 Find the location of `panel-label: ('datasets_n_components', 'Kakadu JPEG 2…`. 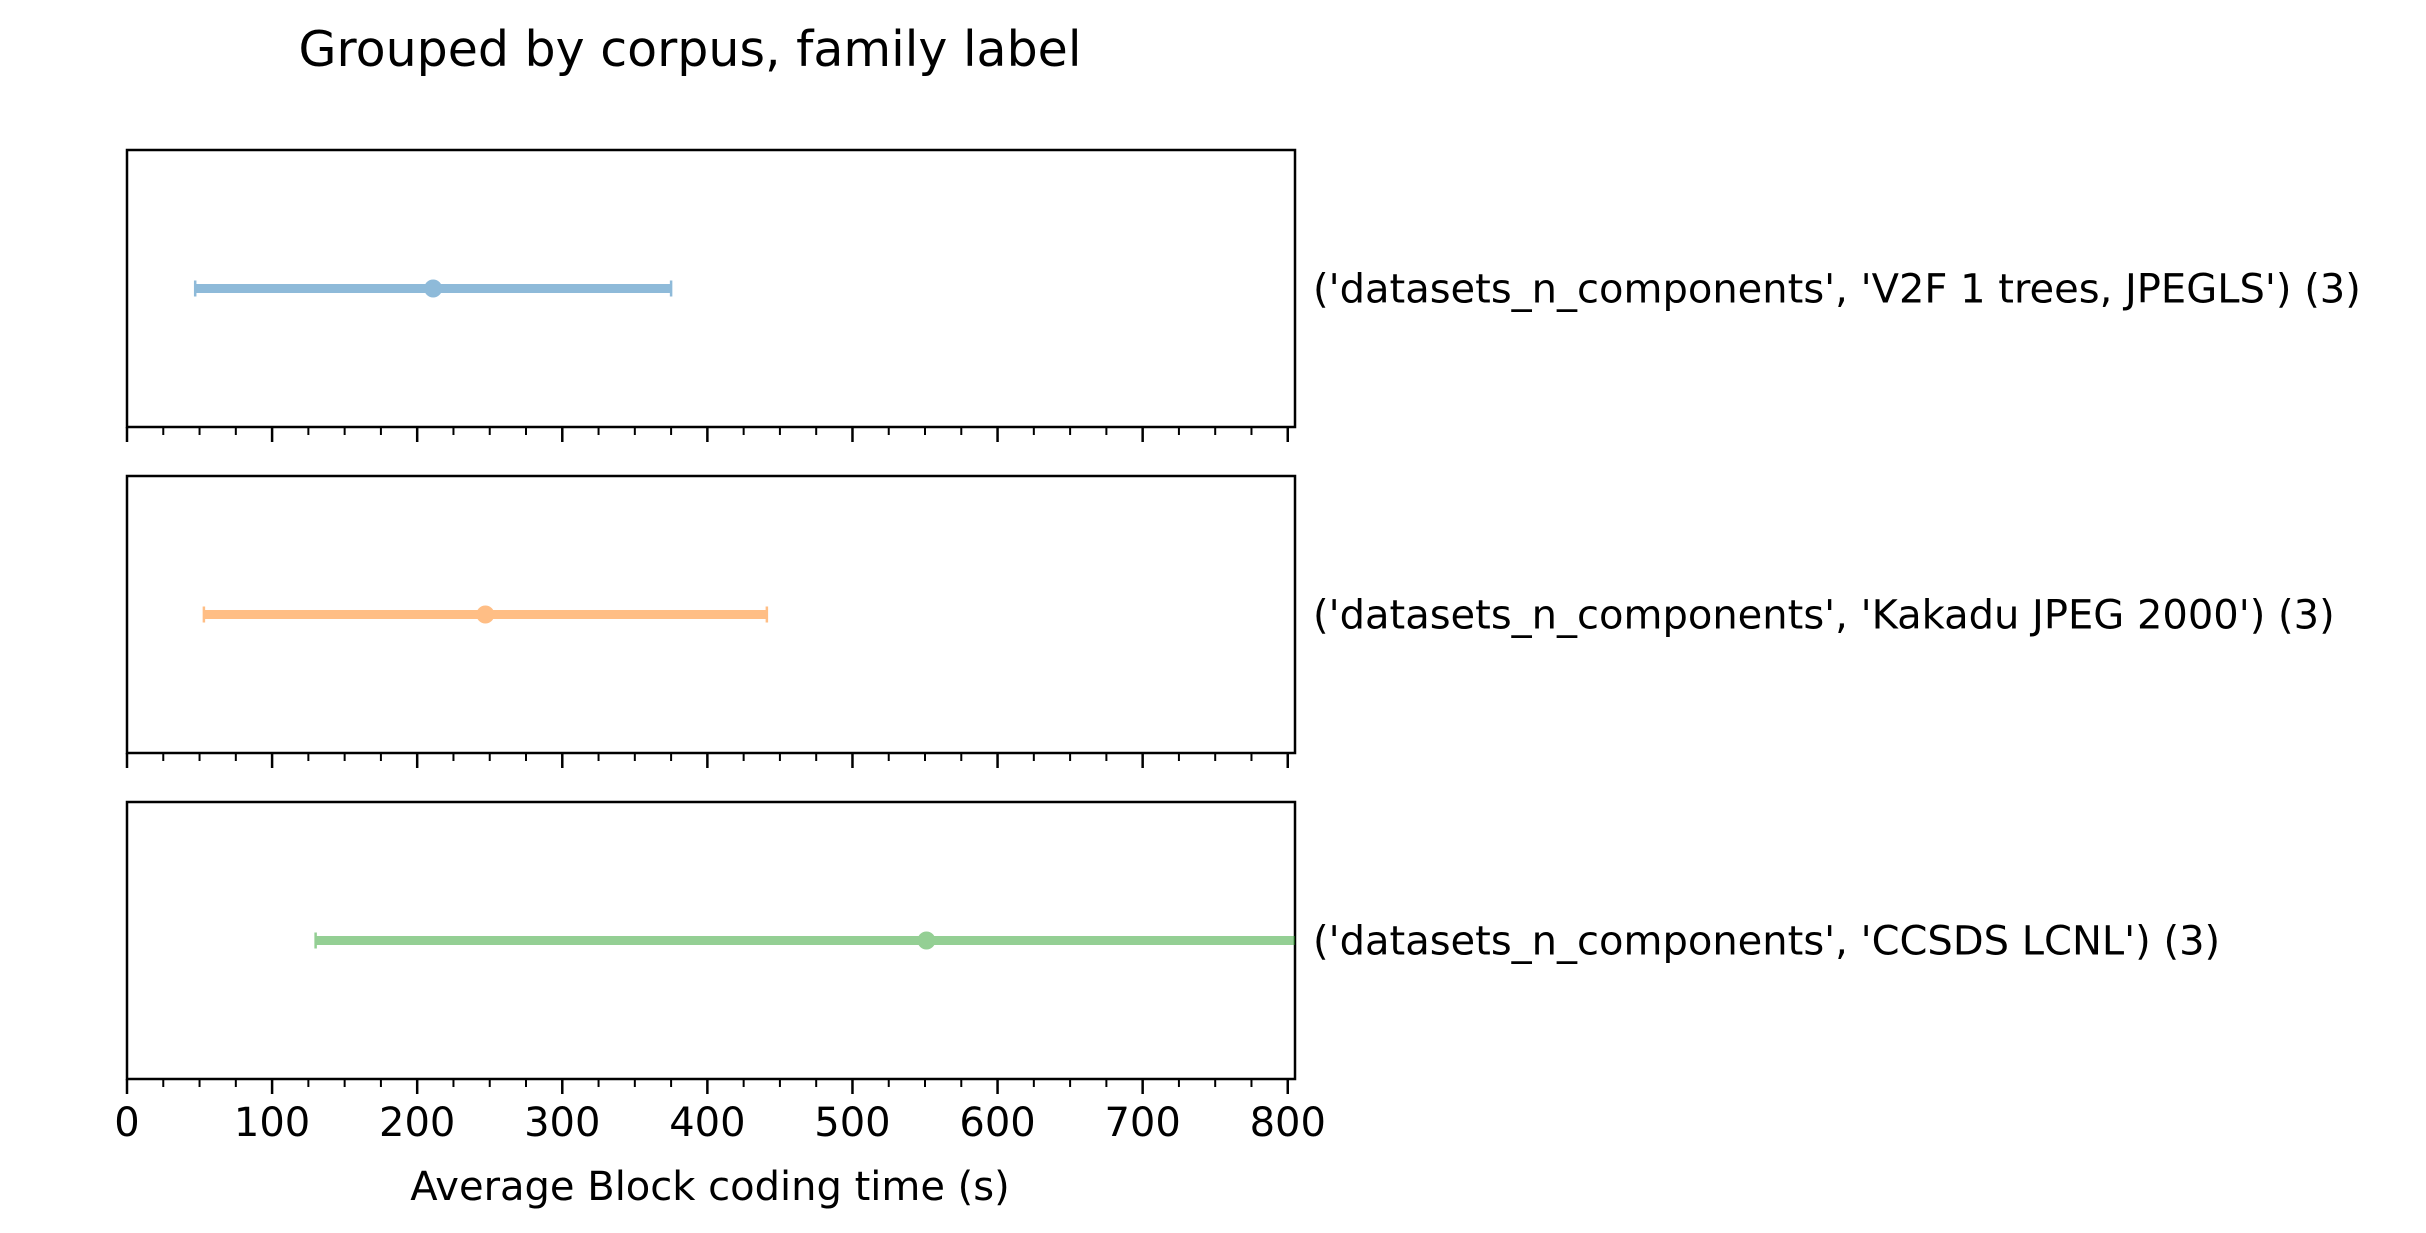

panel-label: ('datasets_n_components', 'Kakadu JPEG 2… is located at coordinates (1824, 616).